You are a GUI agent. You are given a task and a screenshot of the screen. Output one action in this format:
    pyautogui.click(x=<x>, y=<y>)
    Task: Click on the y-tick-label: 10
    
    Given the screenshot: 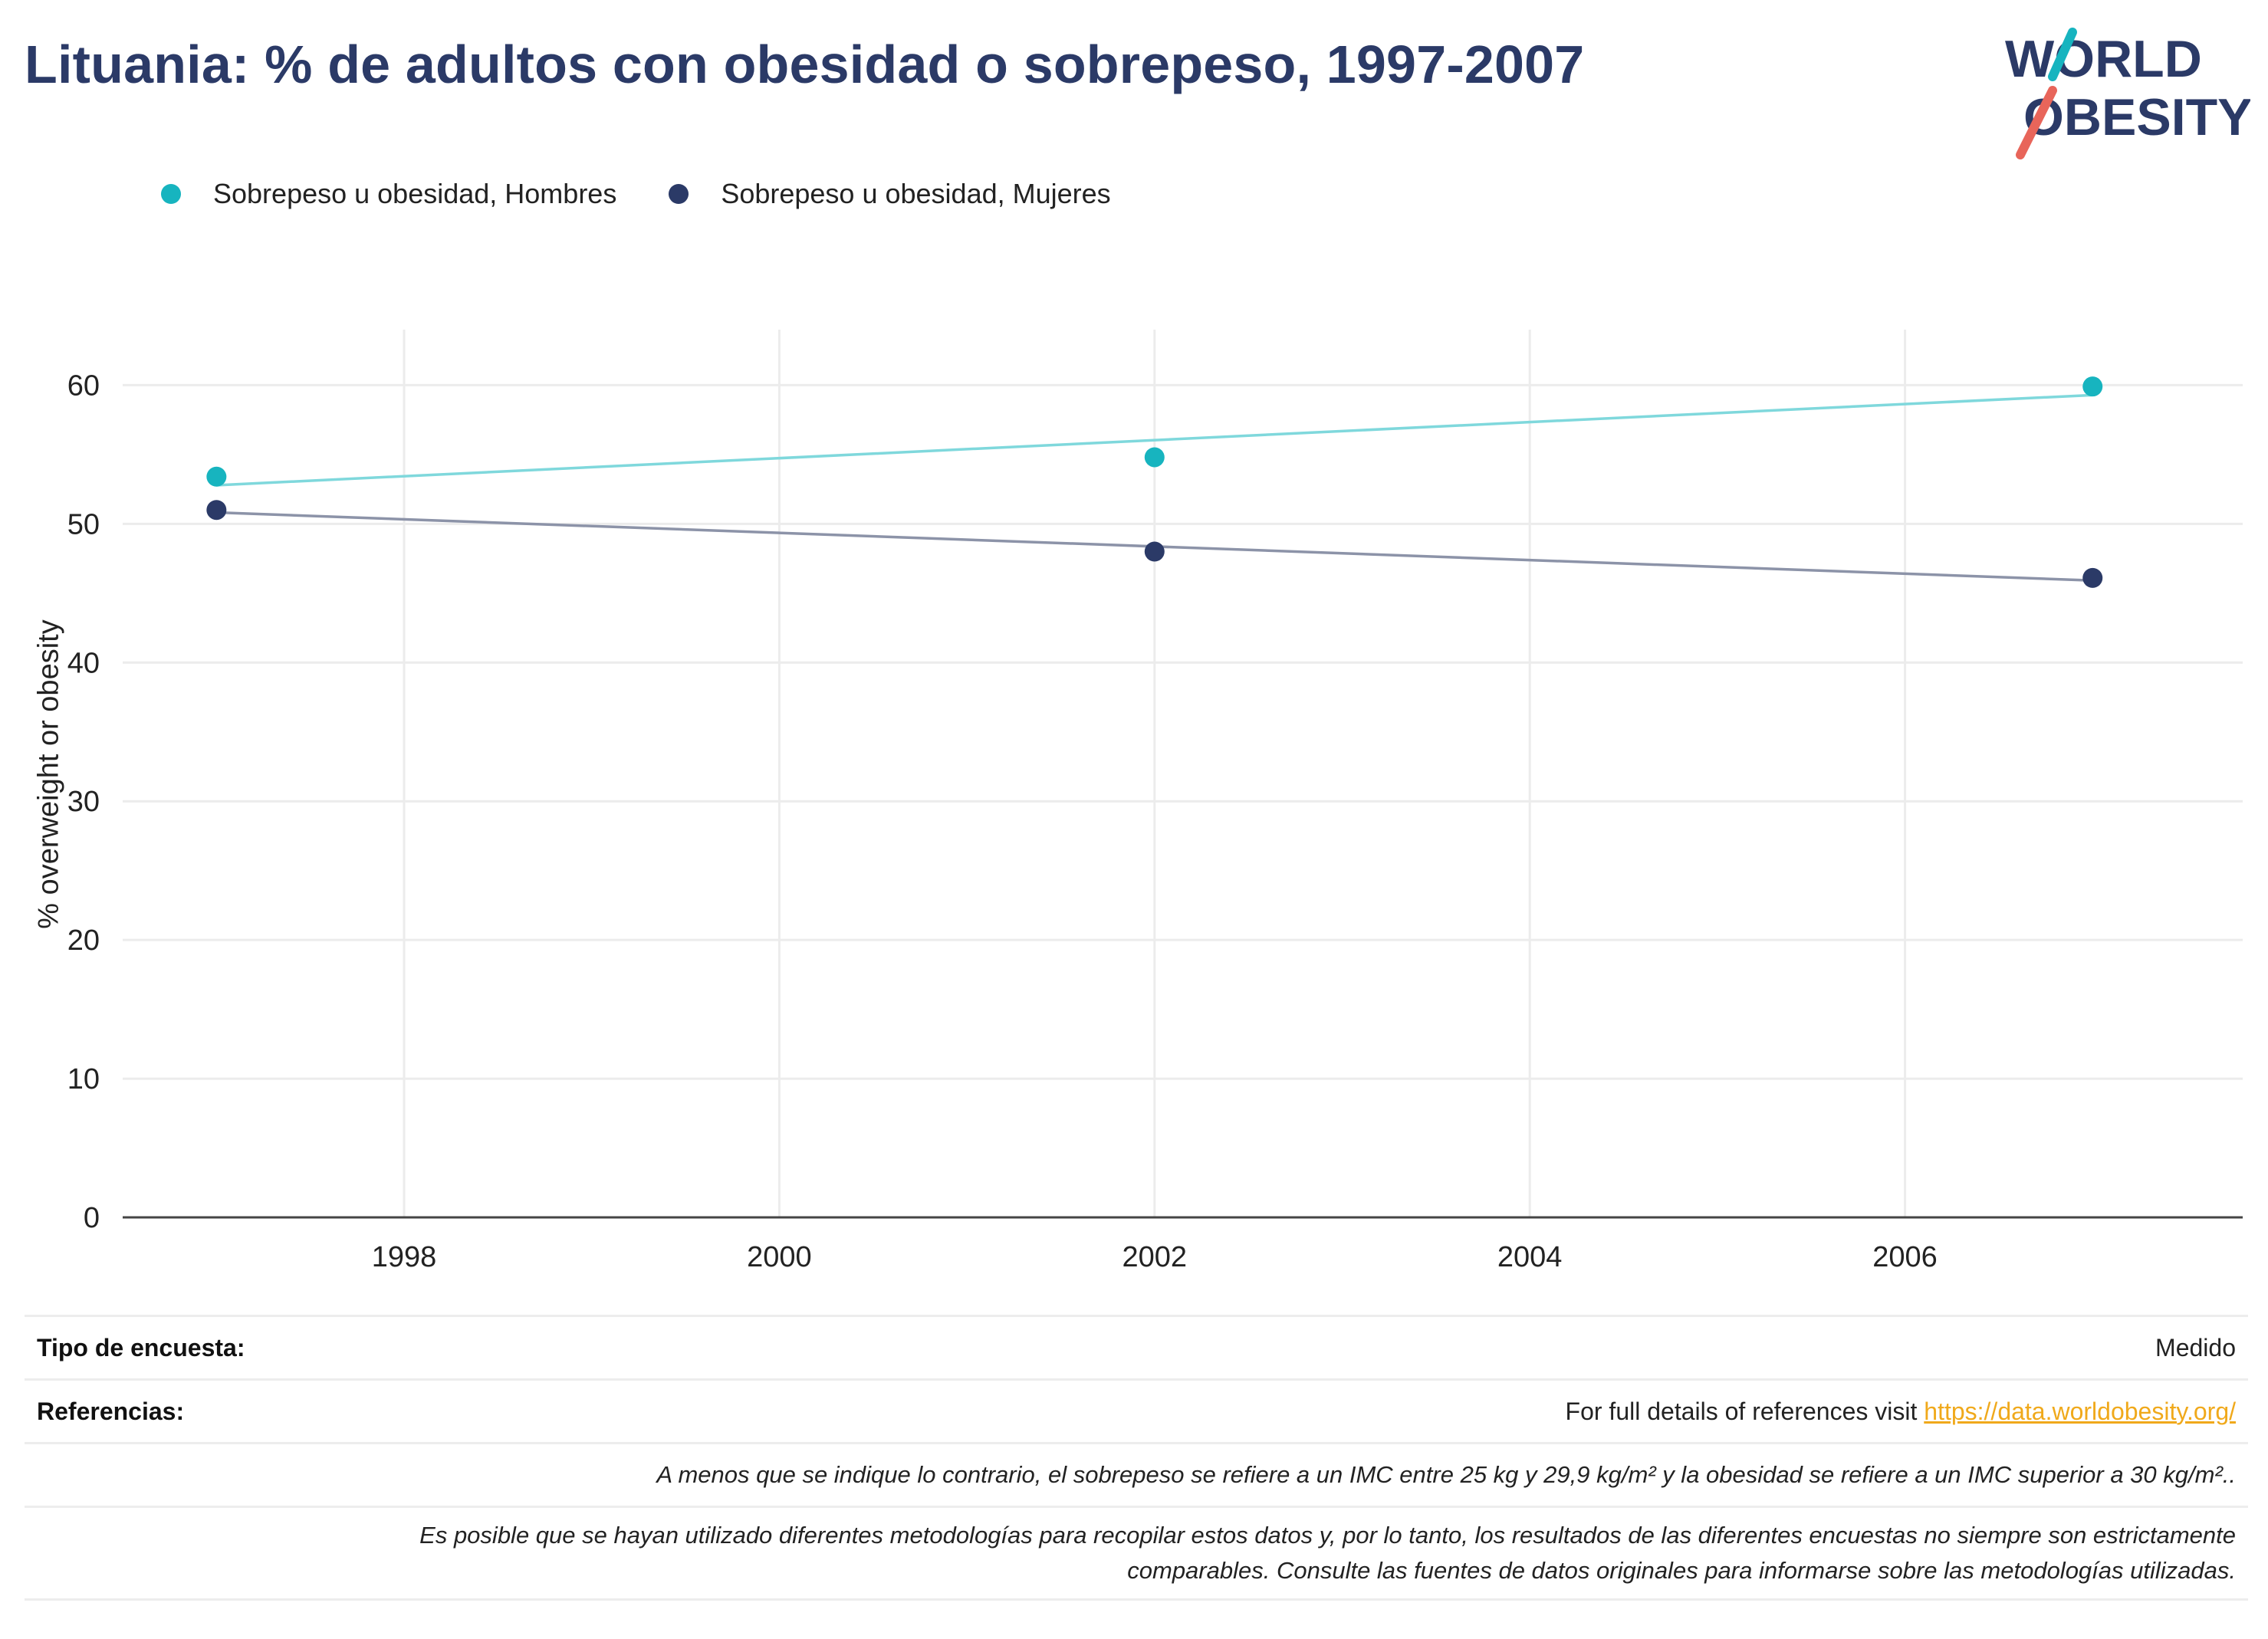 What is the action you would take?
    pyautogui.click(x=83, y=1079)
    